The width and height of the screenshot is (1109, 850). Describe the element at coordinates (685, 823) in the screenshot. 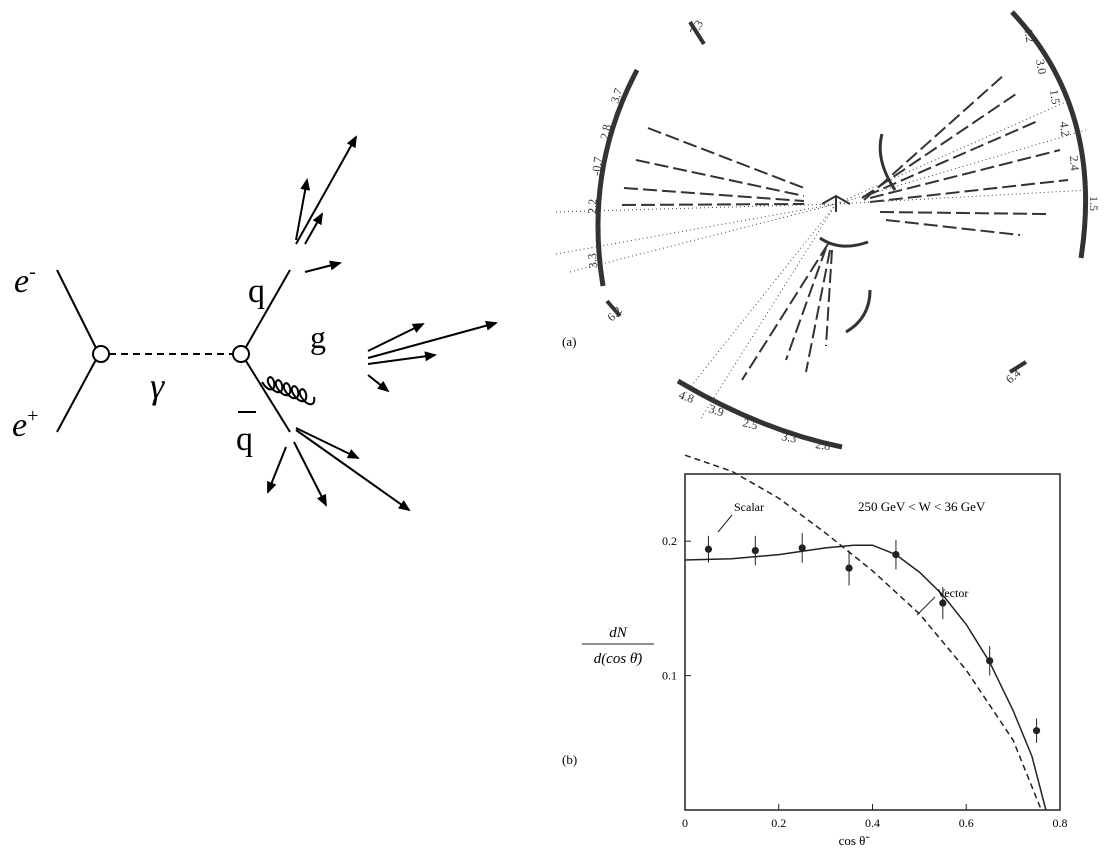

I see `x-tick-label: 0` at that location.